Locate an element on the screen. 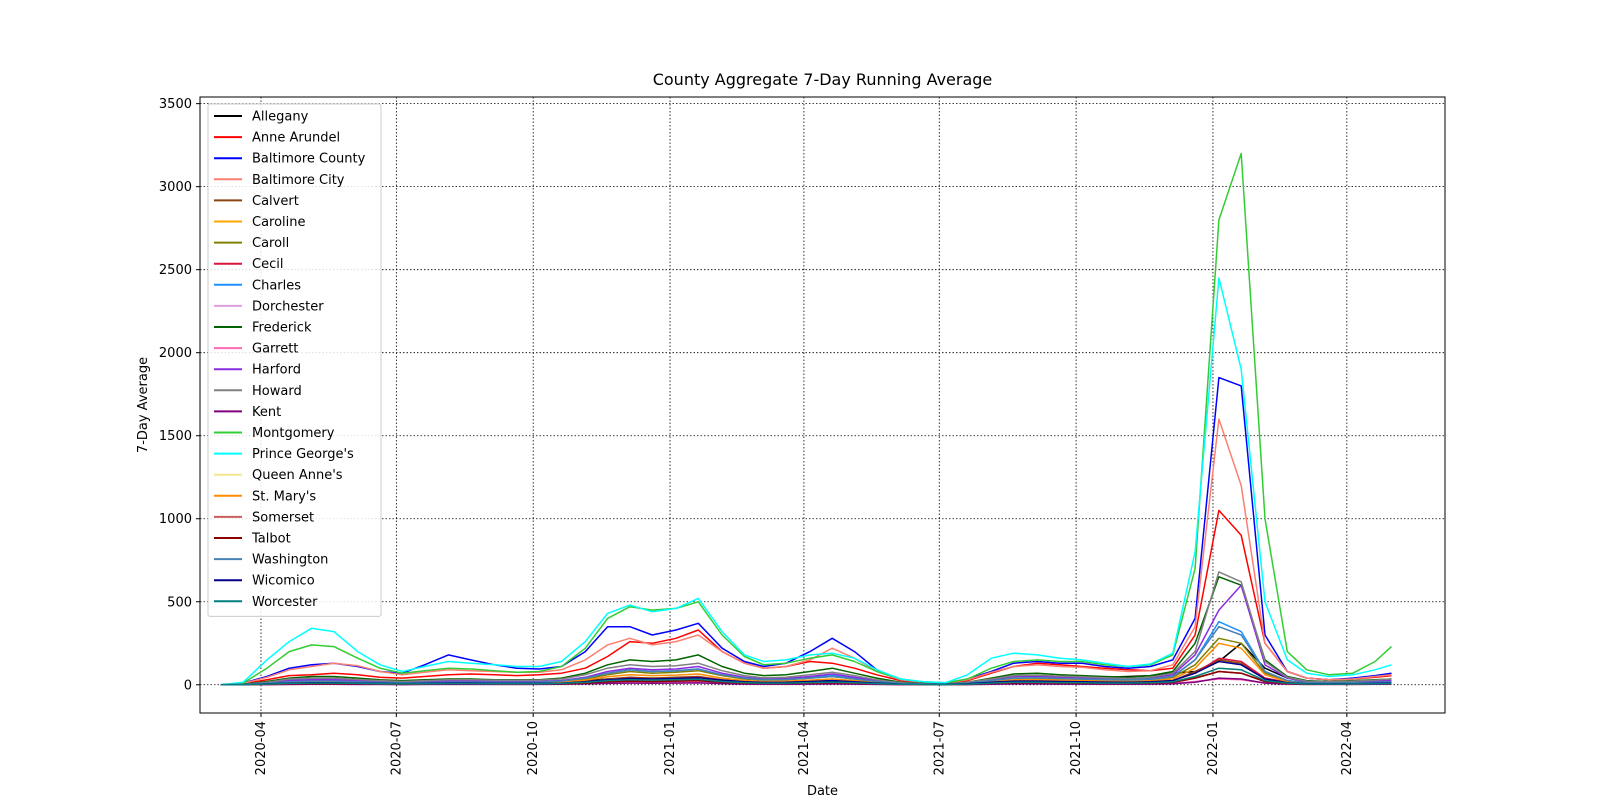  series-line-washington is located at coordinates (806, 655).